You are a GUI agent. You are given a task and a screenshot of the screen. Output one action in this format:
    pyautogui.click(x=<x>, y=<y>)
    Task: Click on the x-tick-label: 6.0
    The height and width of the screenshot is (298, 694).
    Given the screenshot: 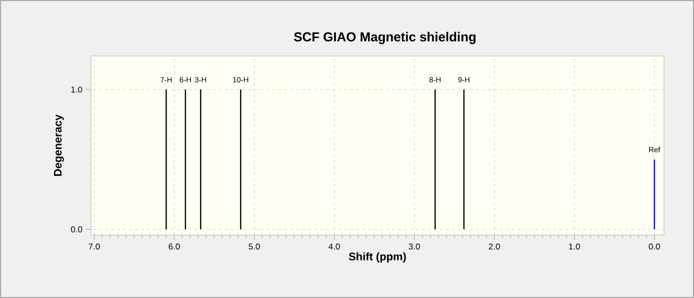 What is the action you would take?
    pyautogui.click(x=174, y=247)
    